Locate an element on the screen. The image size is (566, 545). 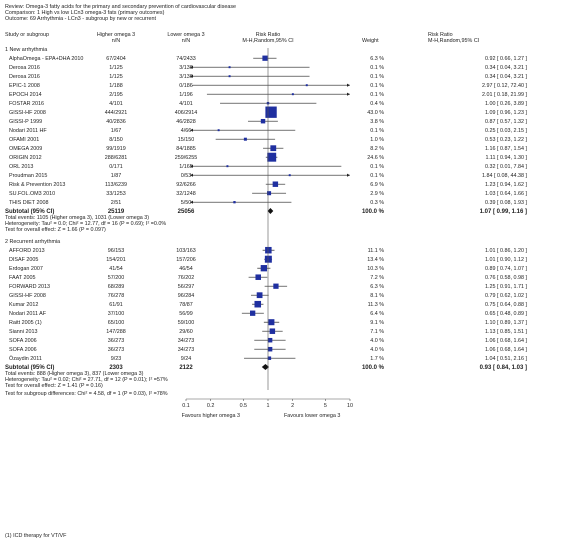
study-exp: 41/54 is located at coordinates (116, 269).